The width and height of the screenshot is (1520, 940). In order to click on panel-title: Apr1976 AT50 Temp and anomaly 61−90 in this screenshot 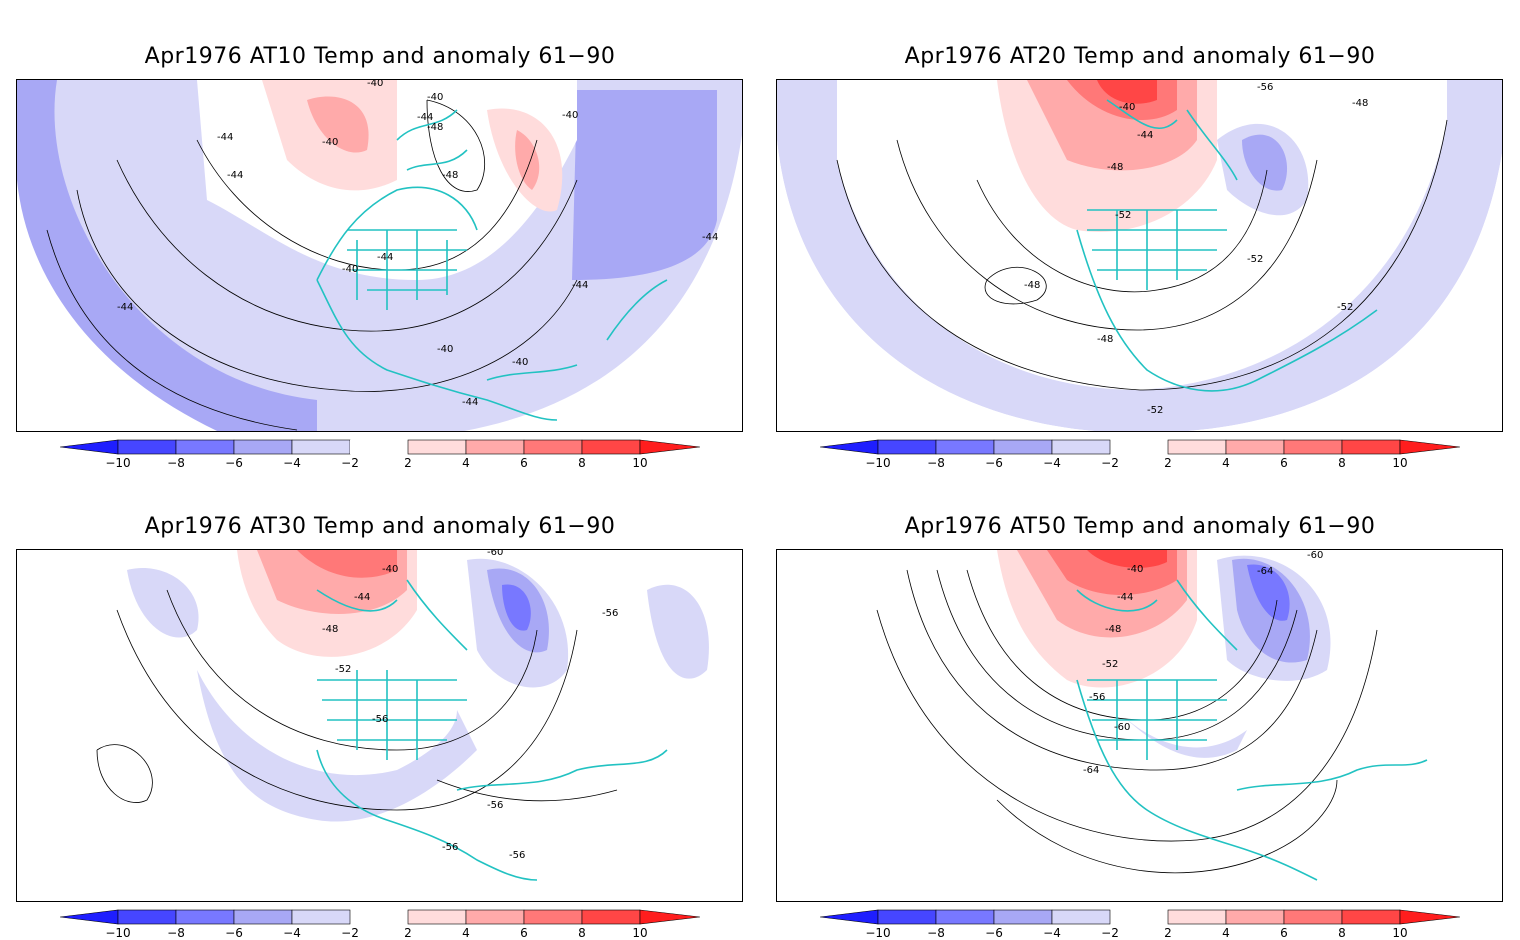, I will do `click(1140, 526)`.